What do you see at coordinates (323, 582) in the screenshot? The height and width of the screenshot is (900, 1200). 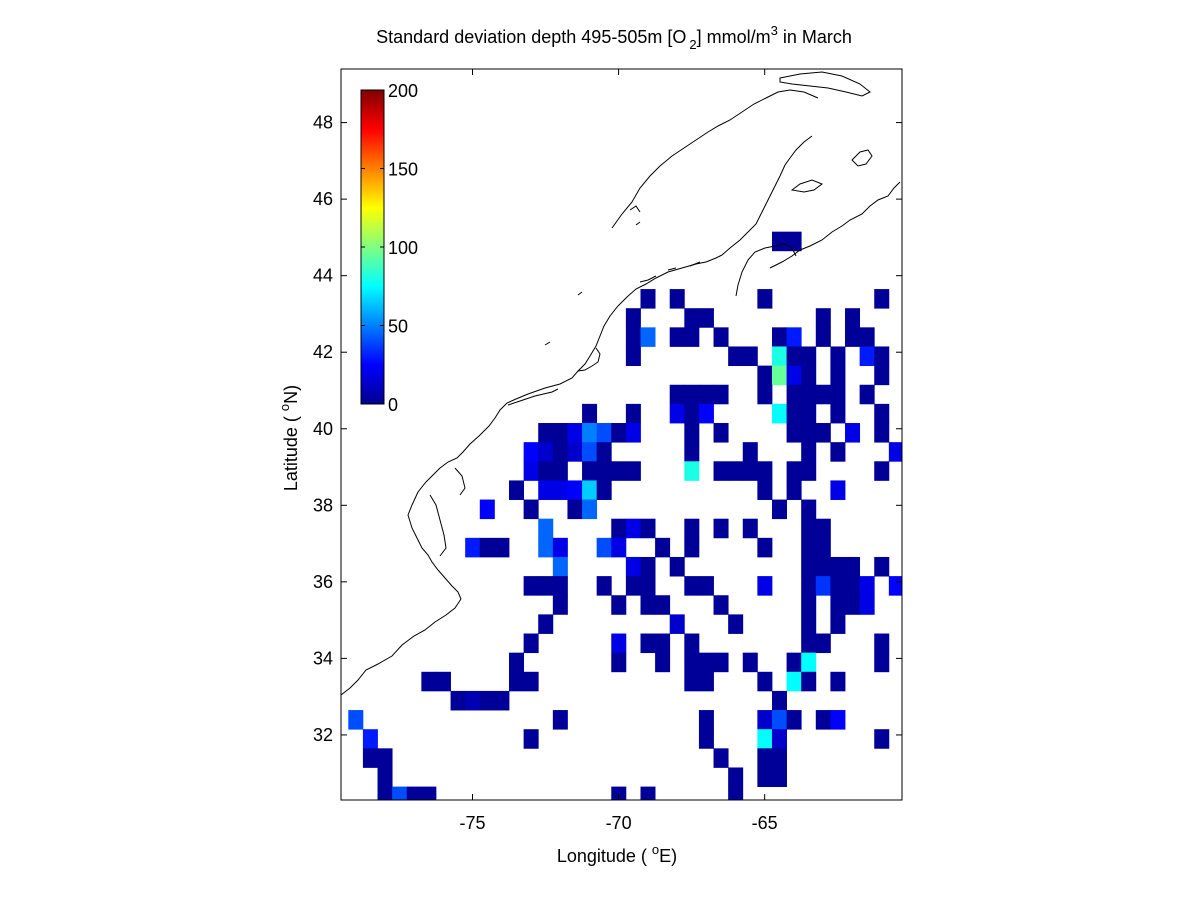 I see `y-tick-label: 36` at bounding box center [323, 582].